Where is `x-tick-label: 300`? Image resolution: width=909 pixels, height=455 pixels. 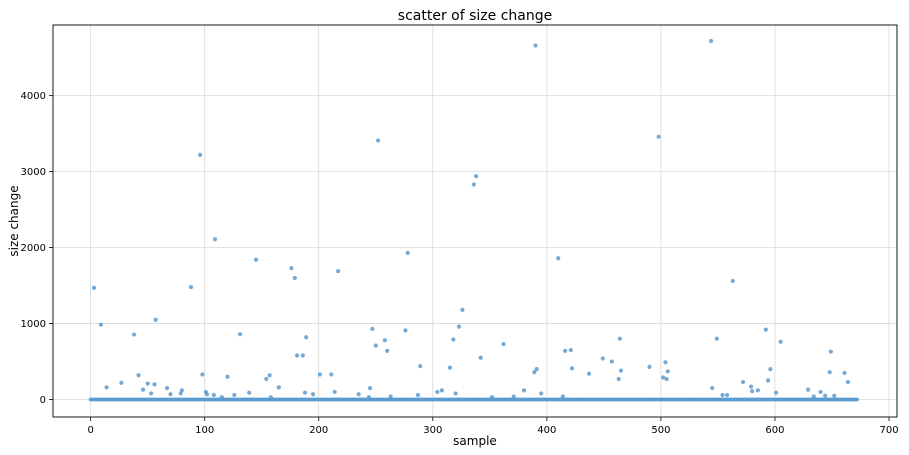 x-tick-label: 300 is located at coordinates (432, 430).